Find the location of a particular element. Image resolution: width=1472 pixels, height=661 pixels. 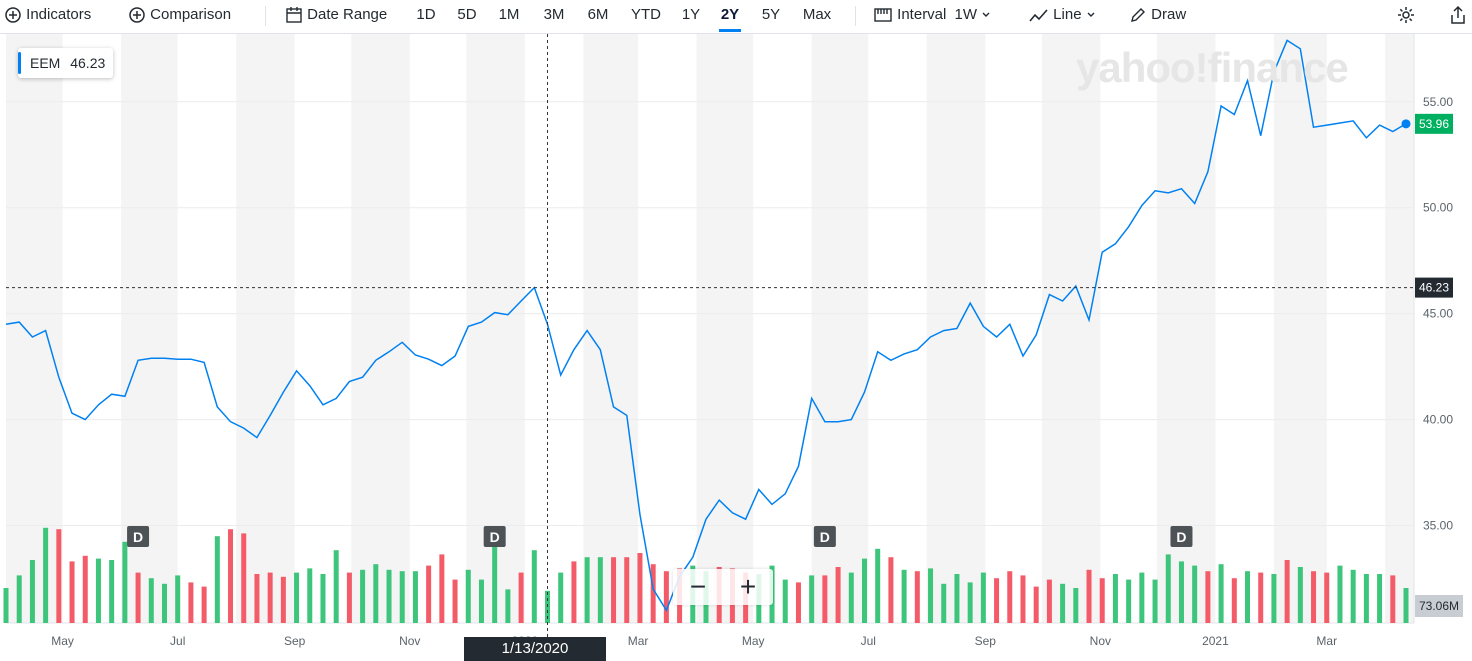

pencil-icon is located at coordinates (1138, 15).